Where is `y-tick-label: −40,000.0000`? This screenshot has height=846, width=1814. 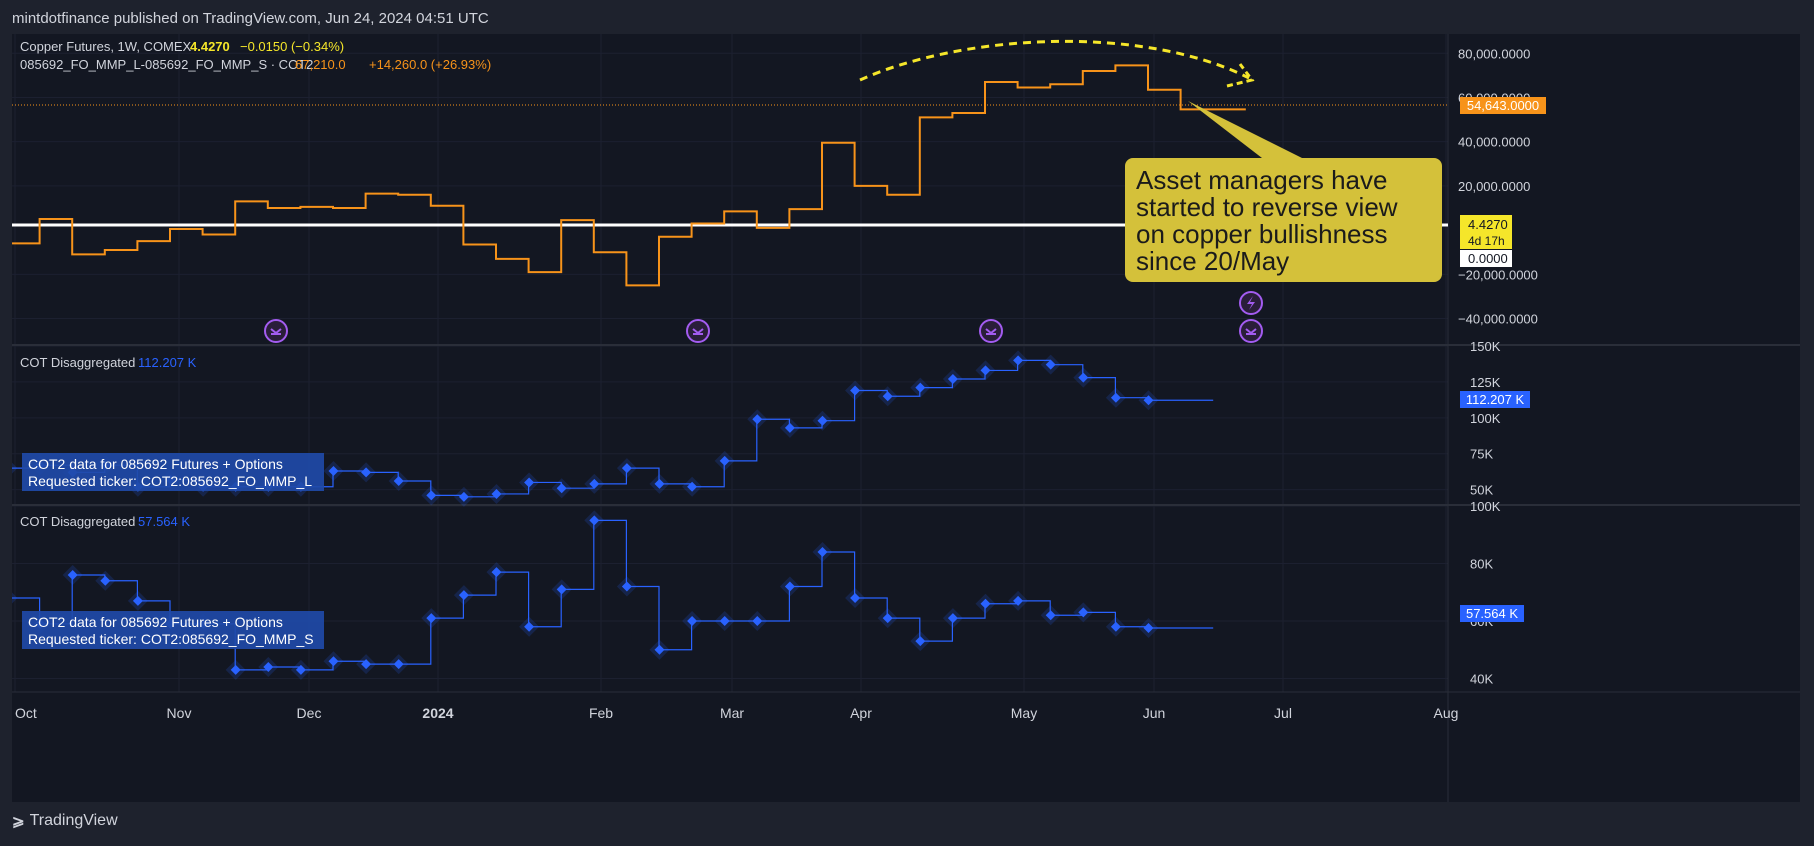
y-tick-label: −40,000.0000 is located at coordinates (1498, 319).